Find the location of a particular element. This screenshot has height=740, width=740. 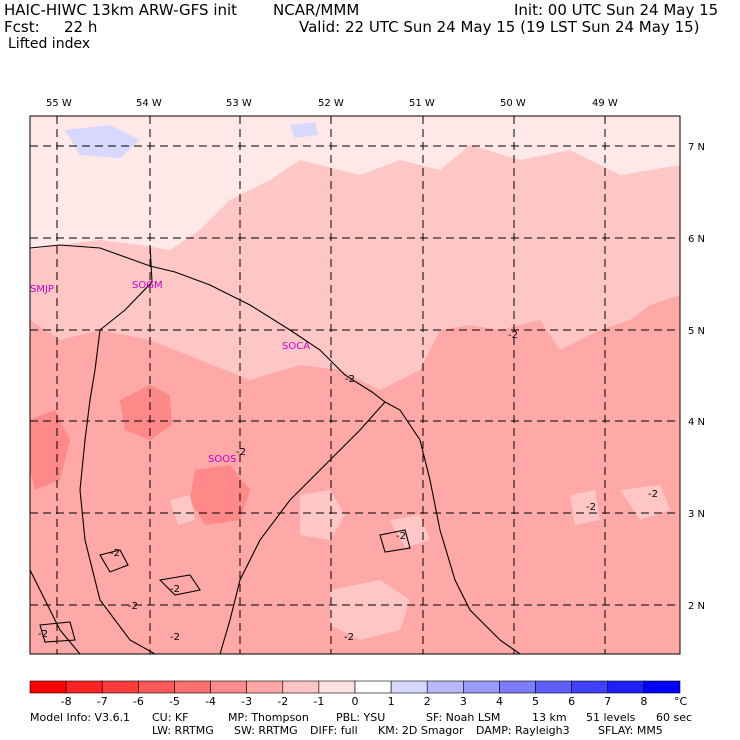

colorbar-tick-label: 3 is located at coordinates (463, 701).